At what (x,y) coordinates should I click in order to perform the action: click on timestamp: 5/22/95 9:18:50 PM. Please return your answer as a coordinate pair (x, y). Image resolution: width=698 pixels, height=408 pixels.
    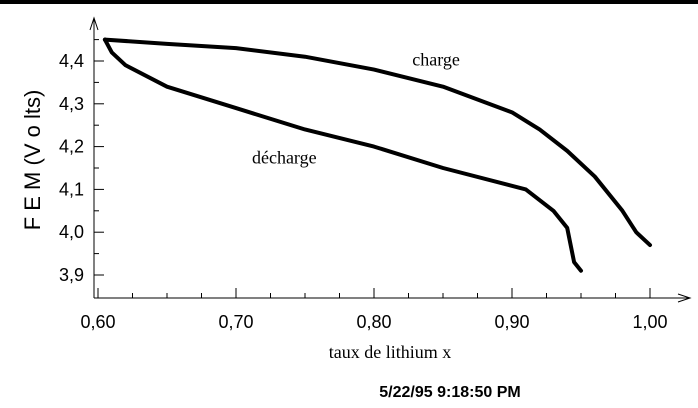
    Looking at the image, I should click on (449, 392).